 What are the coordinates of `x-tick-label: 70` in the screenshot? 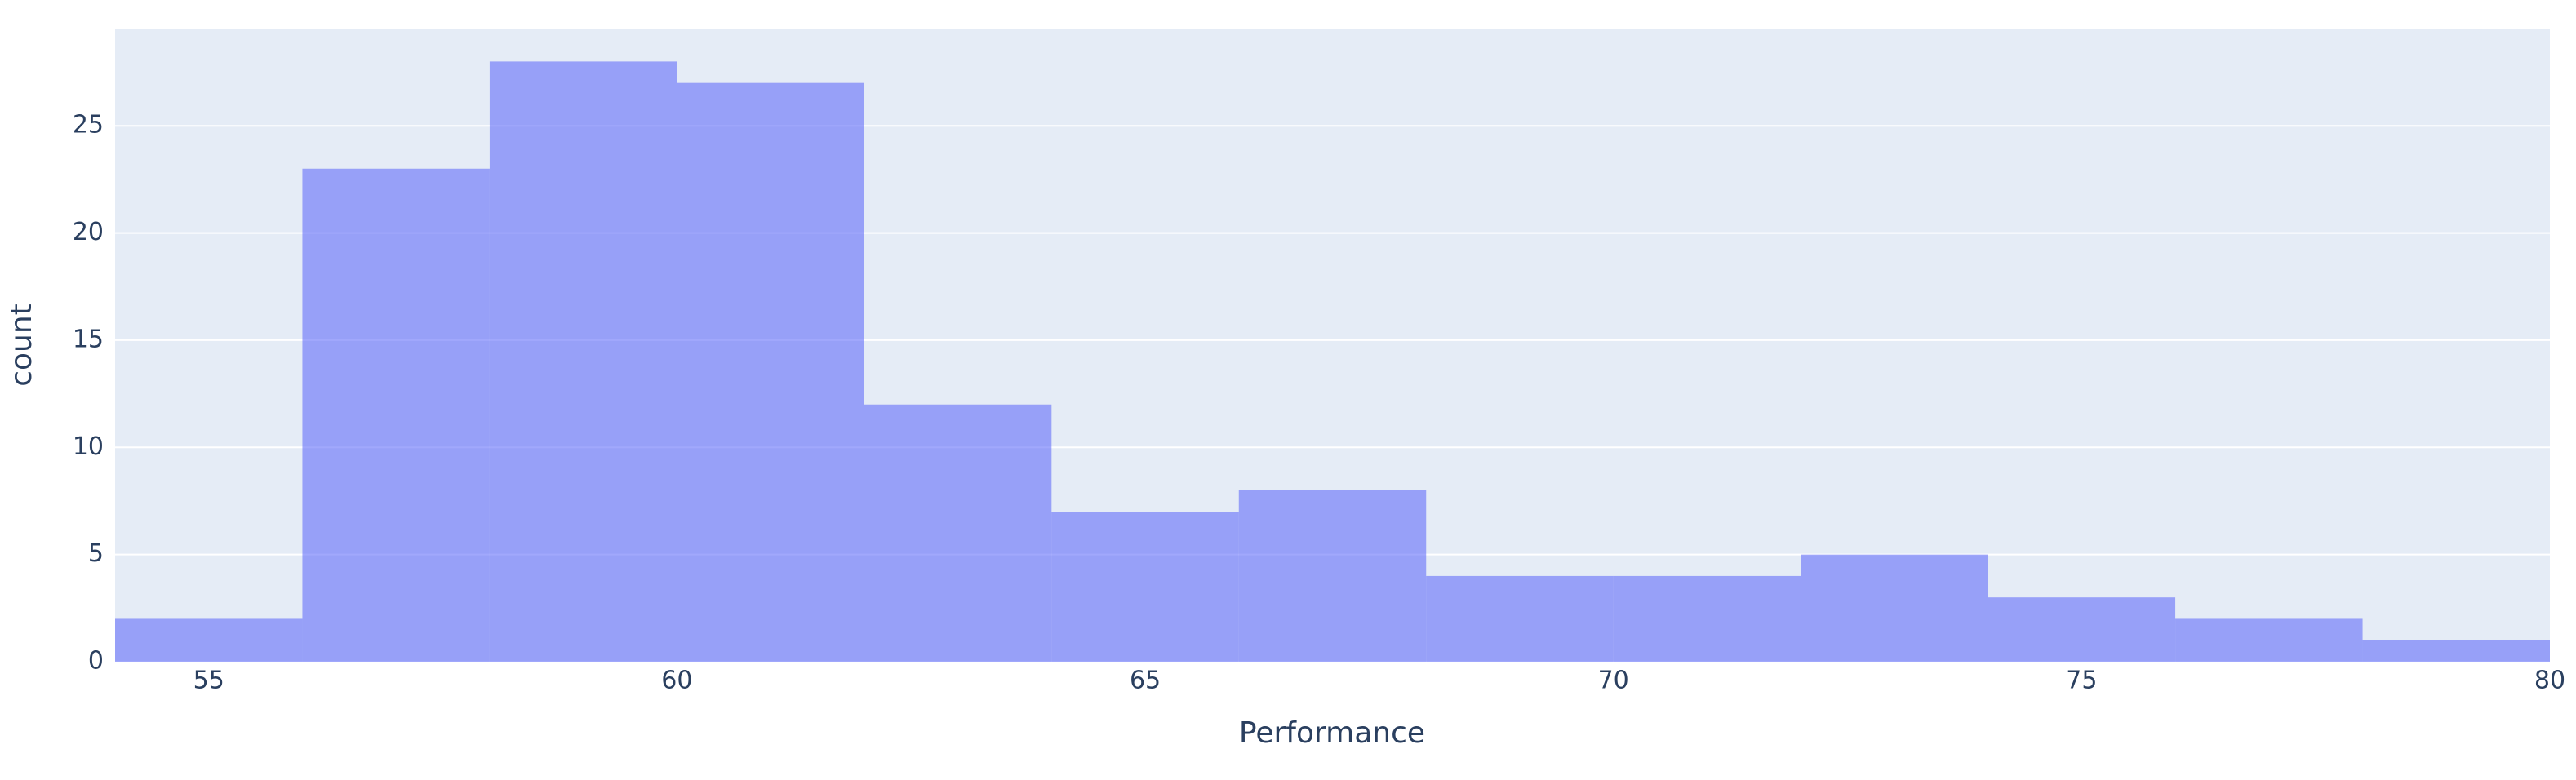 It's located at (1613, 681).